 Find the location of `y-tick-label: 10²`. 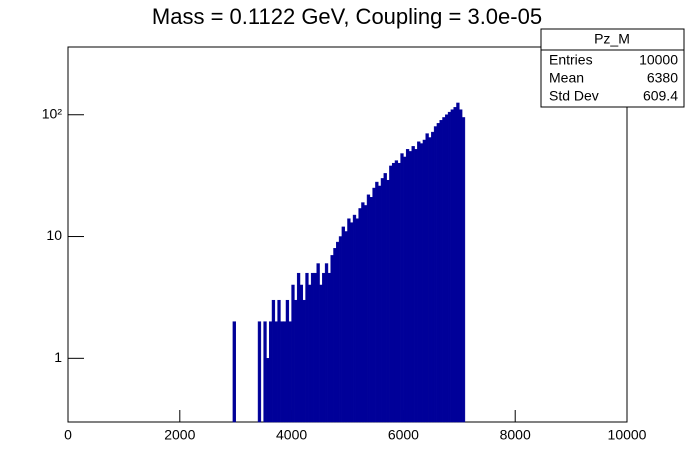

y-tick-label: 10² is located at coordinates (52, 113).